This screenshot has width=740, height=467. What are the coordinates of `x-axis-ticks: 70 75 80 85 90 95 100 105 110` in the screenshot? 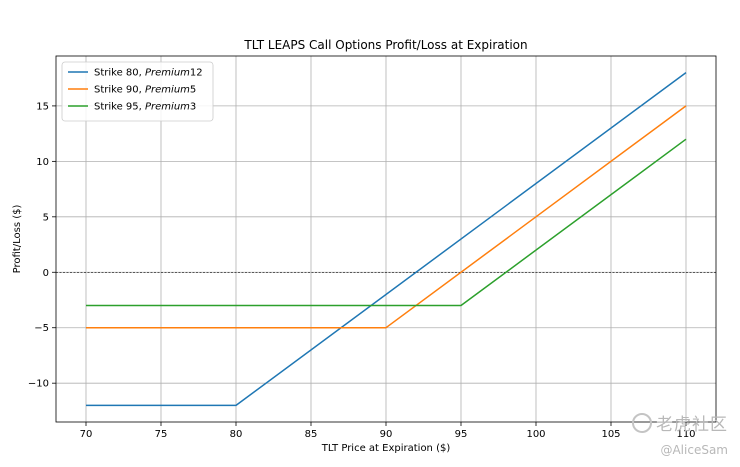 It's located at (388, 431).